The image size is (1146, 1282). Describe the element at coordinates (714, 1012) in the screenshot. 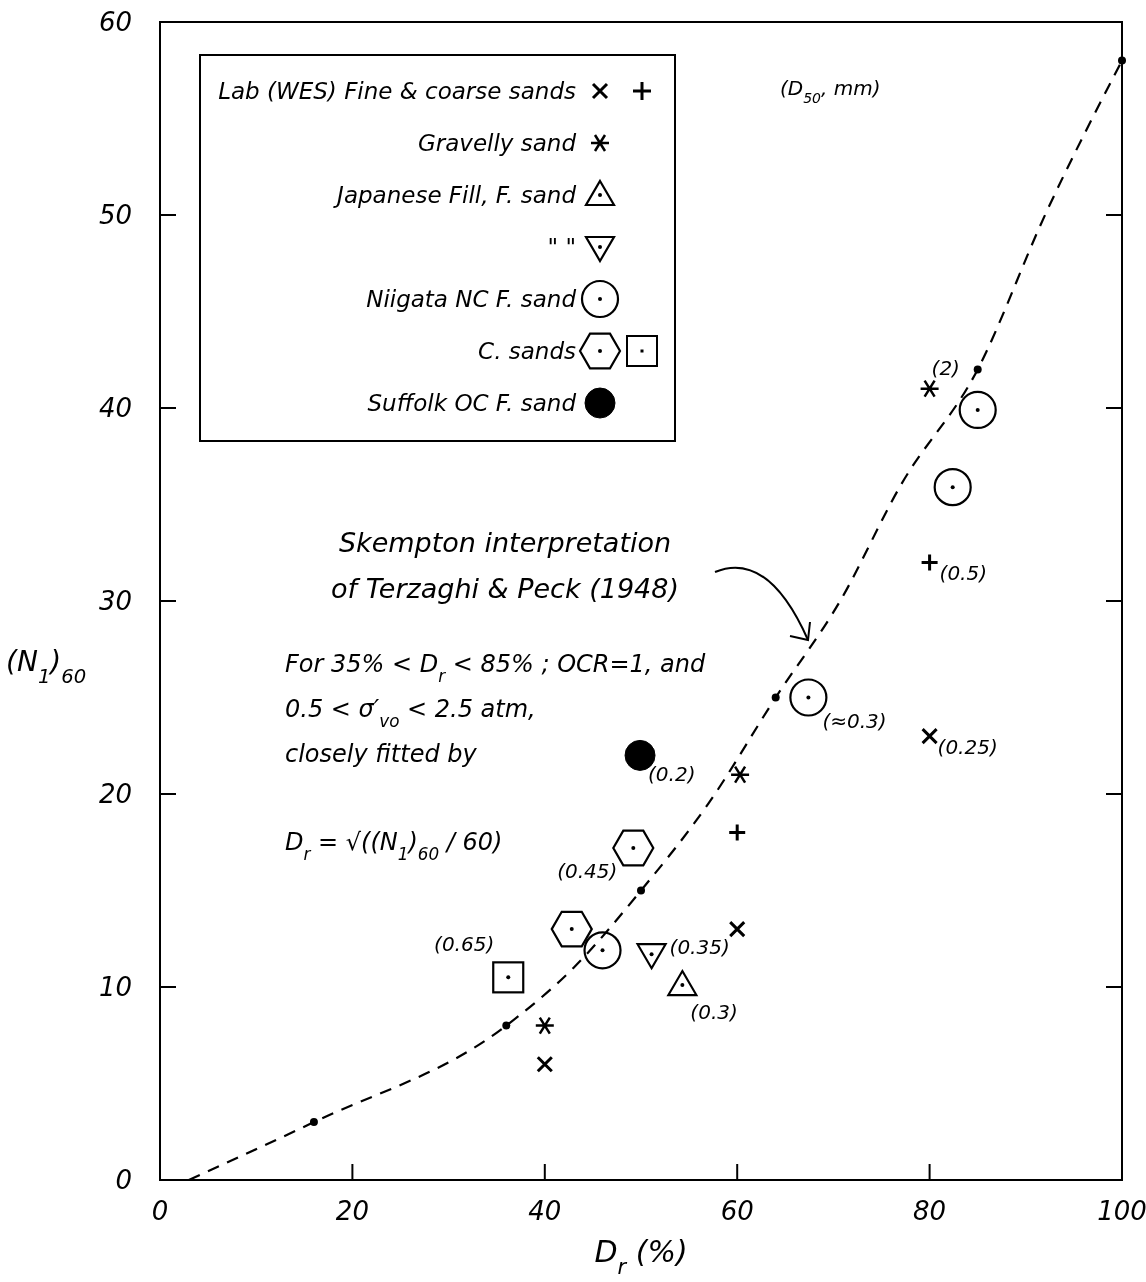

I see `annotation: (0.3)` at that location.